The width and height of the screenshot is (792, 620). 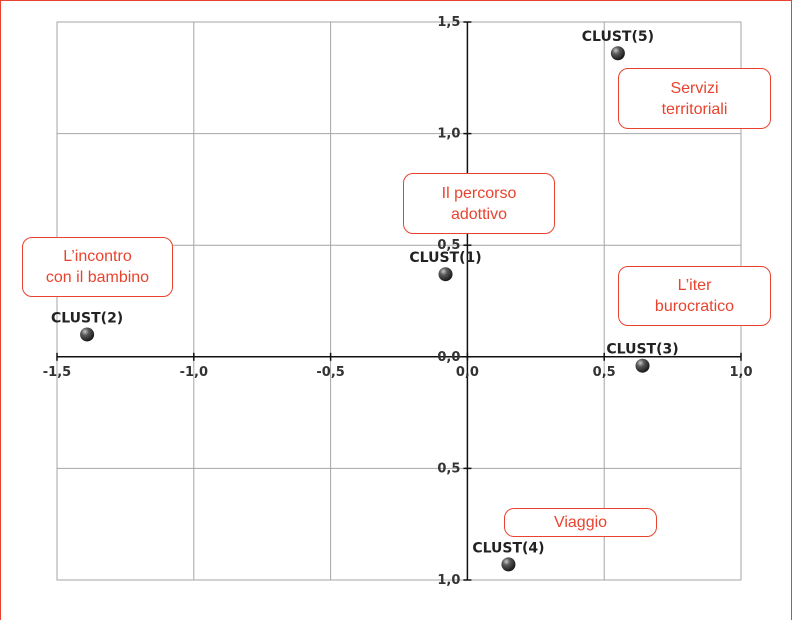 I want to click on x-tick-label: 1,0, so click(x=740, y=372).